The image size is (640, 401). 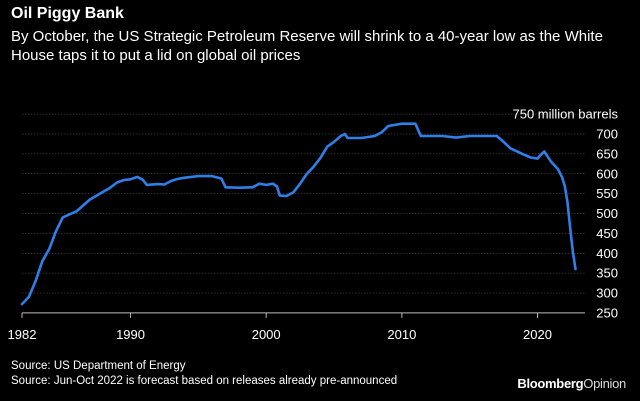 What do you see at coordinates (130, 334) in the screenshot?
I see `x-tick-label-1990: 1990` at bounding box center [130, 334].